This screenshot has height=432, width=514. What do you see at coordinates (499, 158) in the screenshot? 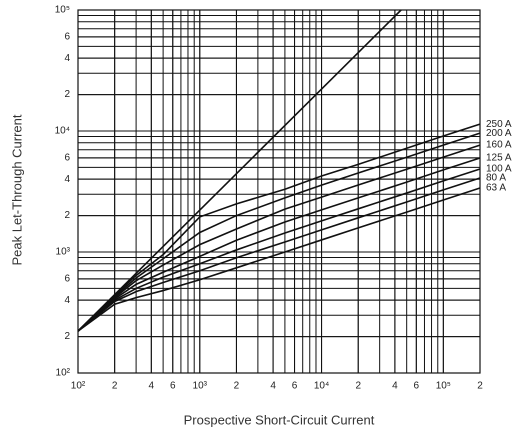
I see `series-label: 125 A` at bounding box center [499, 158].